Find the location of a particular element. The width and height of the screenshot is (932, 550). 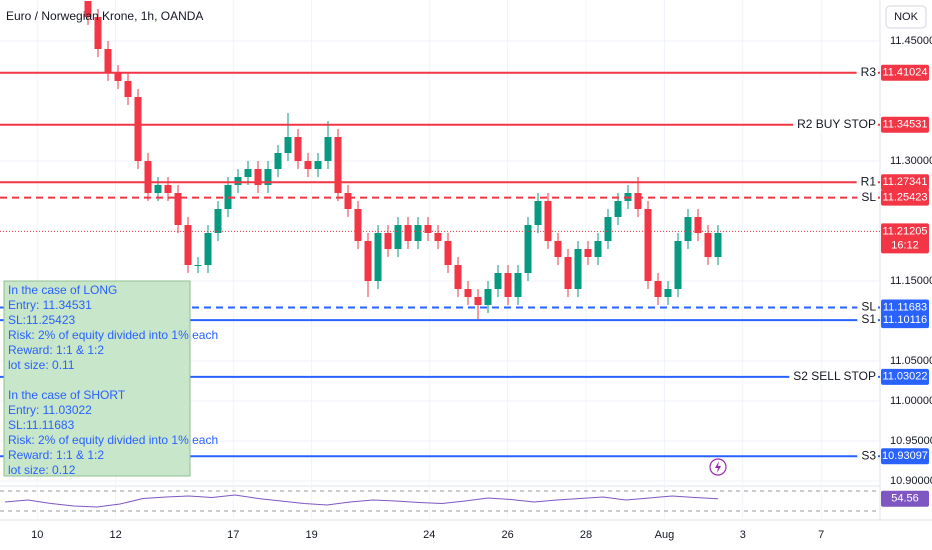

note-line: In the case of LONG is located at coordinates (62, 290).